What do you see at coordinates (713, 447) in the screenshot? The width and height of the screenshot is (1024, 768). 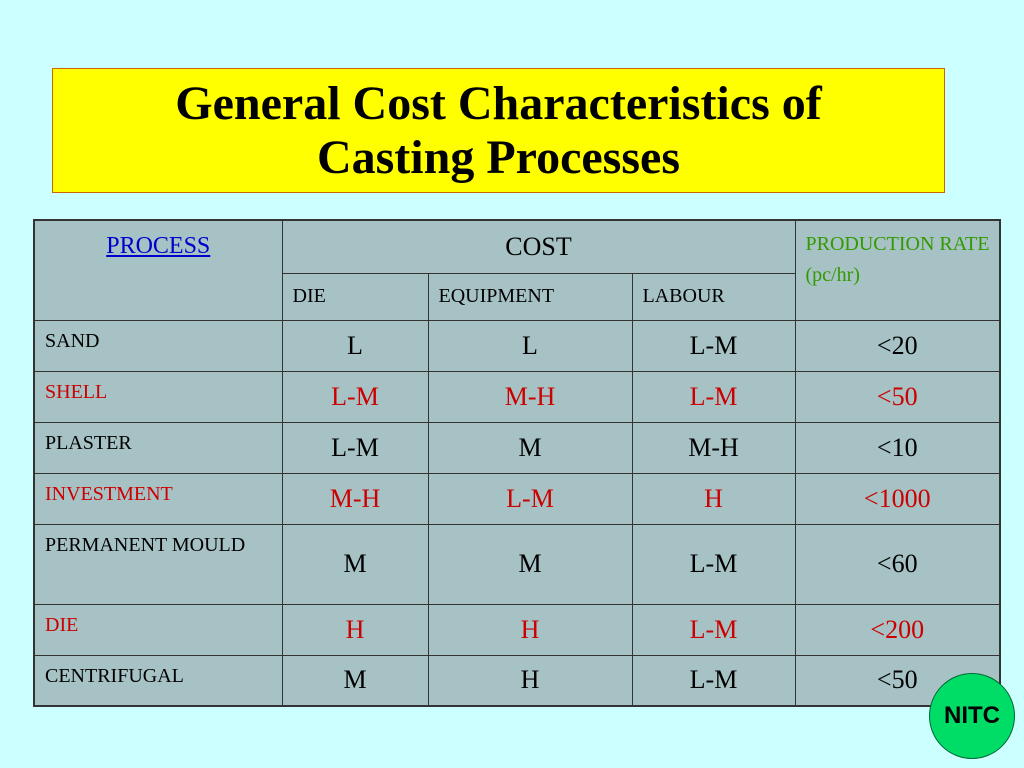 I see `labour-cost-cell: M-H` at bounding box center [713, 447].